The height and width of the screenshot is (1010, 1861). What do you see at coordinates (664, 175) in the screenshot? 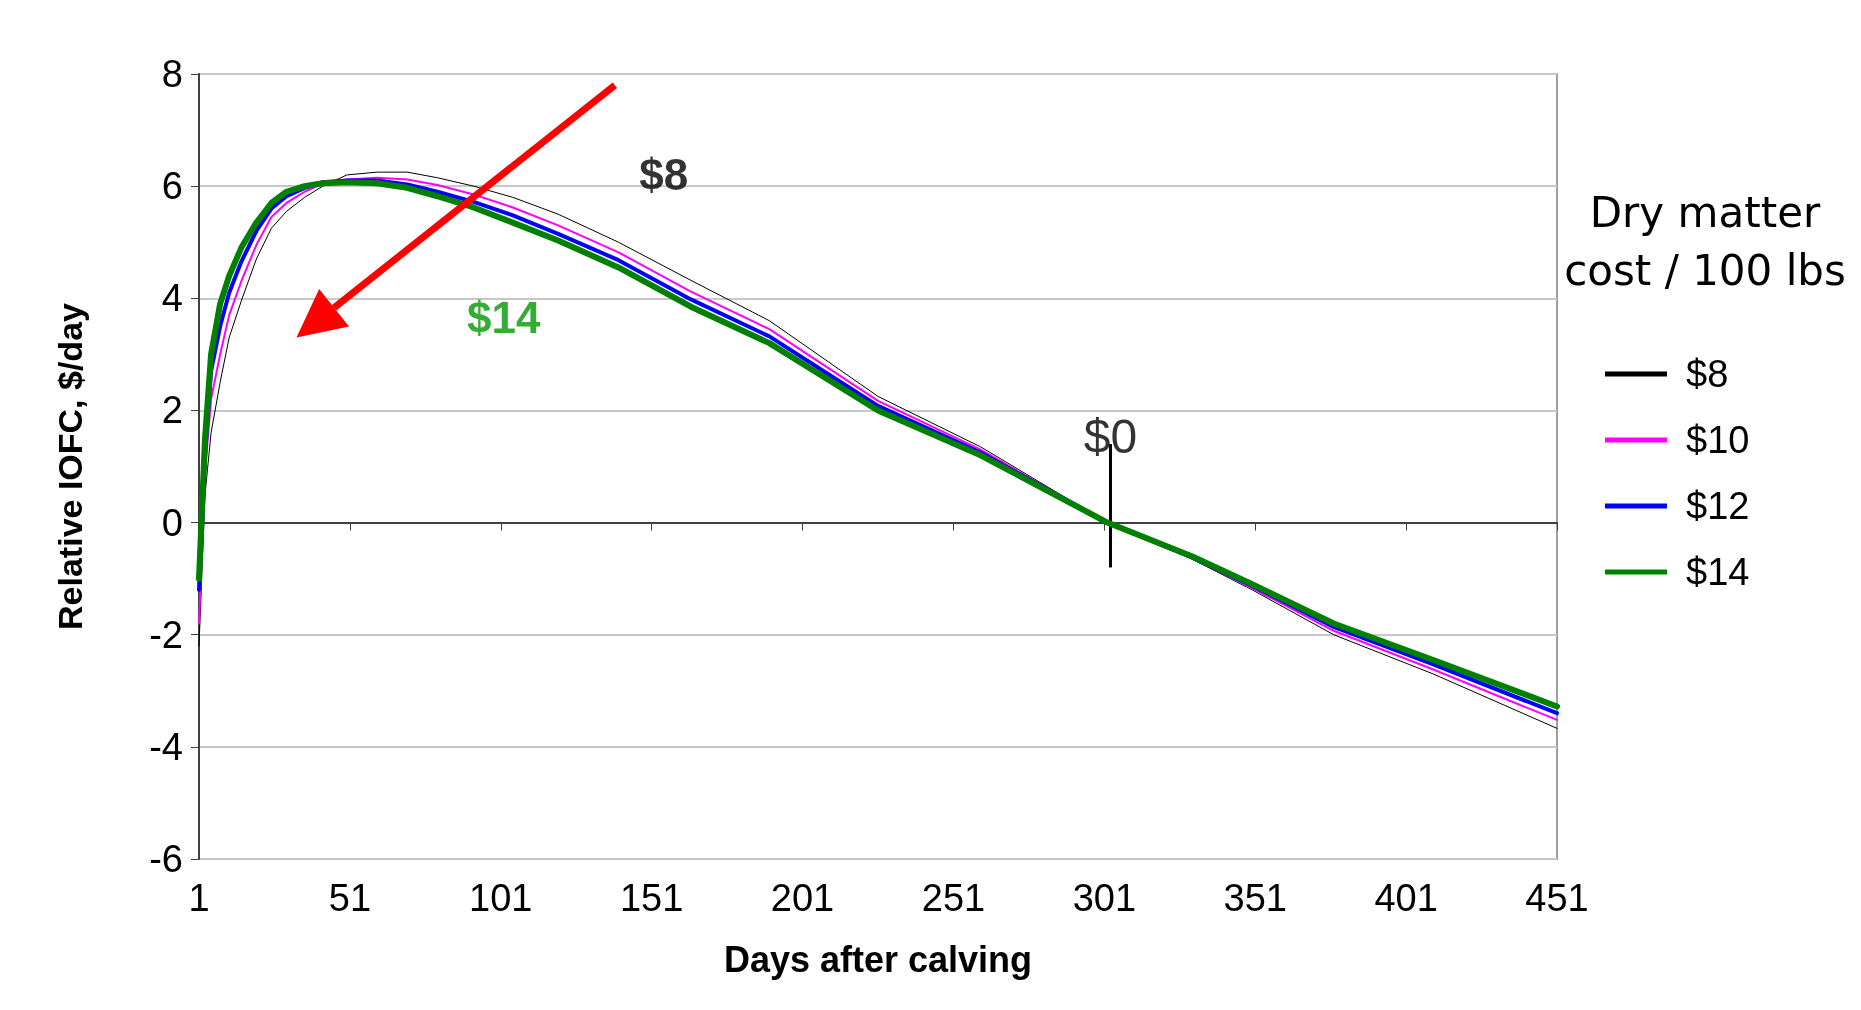
I see `annotation: $8` at bounding box center [664, 175].